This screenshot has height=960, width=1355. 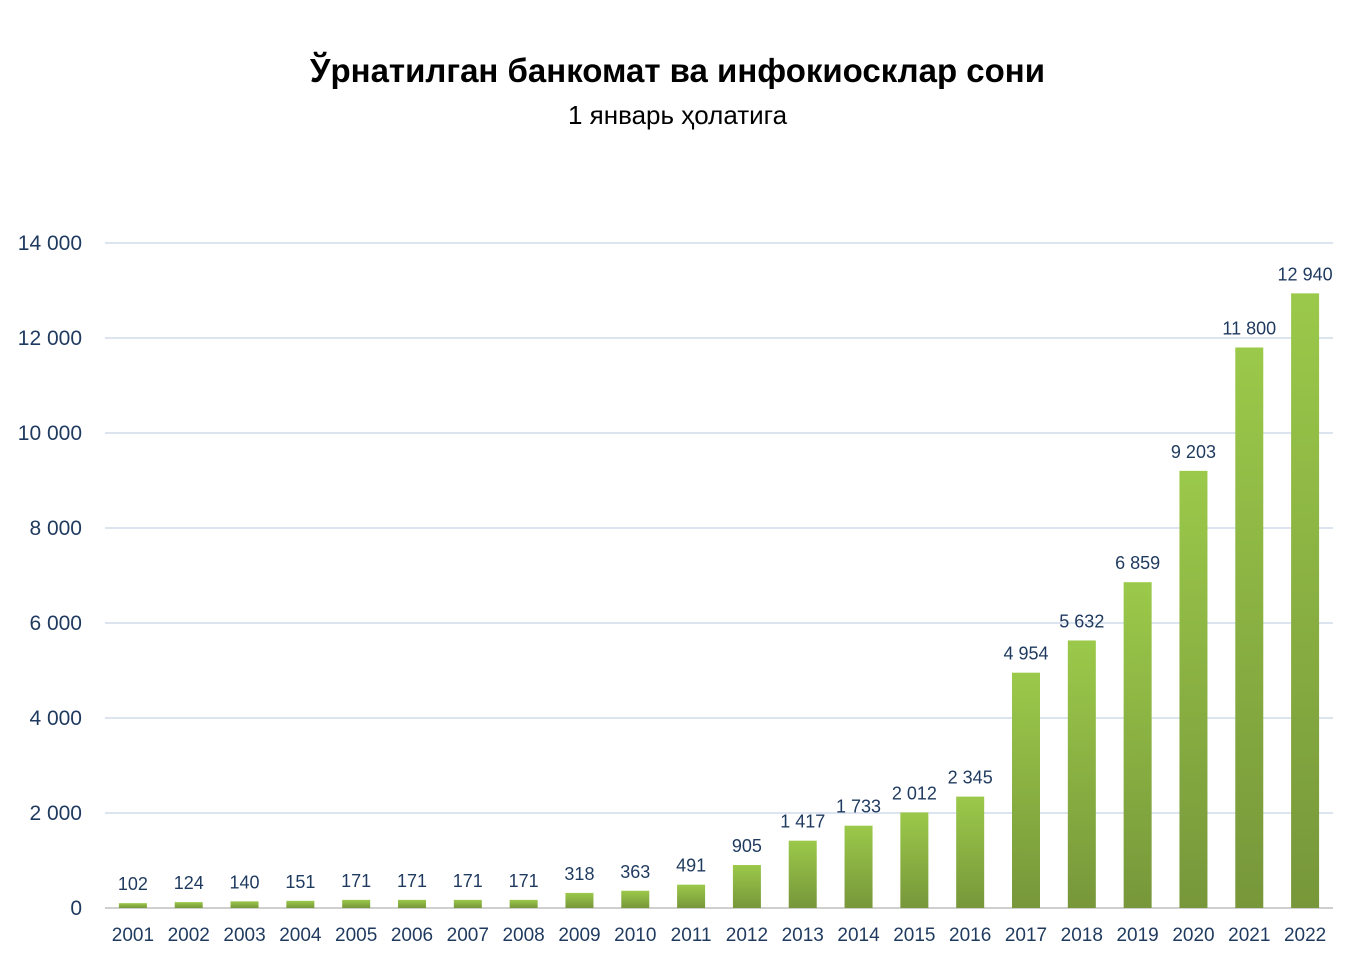 What do you see at coordinates (50, 338) in the screenshot?
I see `y-tick-label: 12 000` at bounding box center [50, 338].